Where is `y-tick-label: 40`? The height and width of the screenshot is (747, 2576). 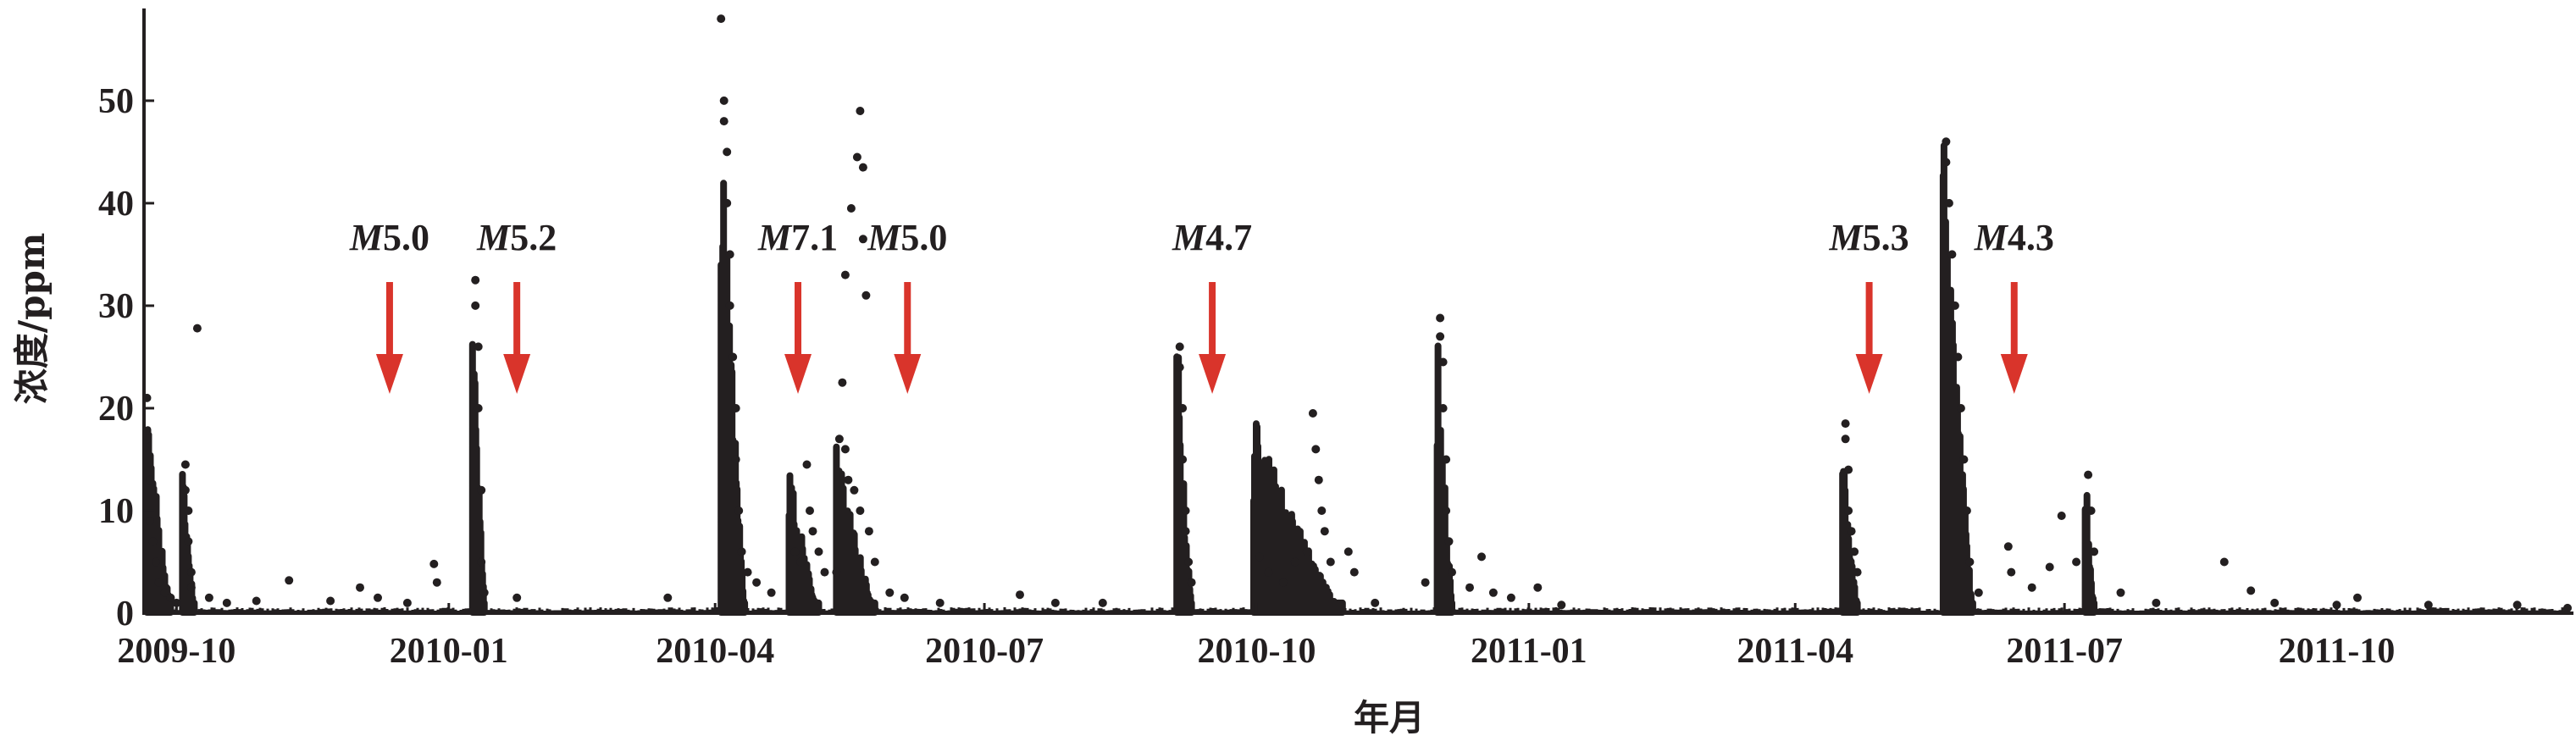 y-tick-label: 40 is located at coordinates (116, 205).